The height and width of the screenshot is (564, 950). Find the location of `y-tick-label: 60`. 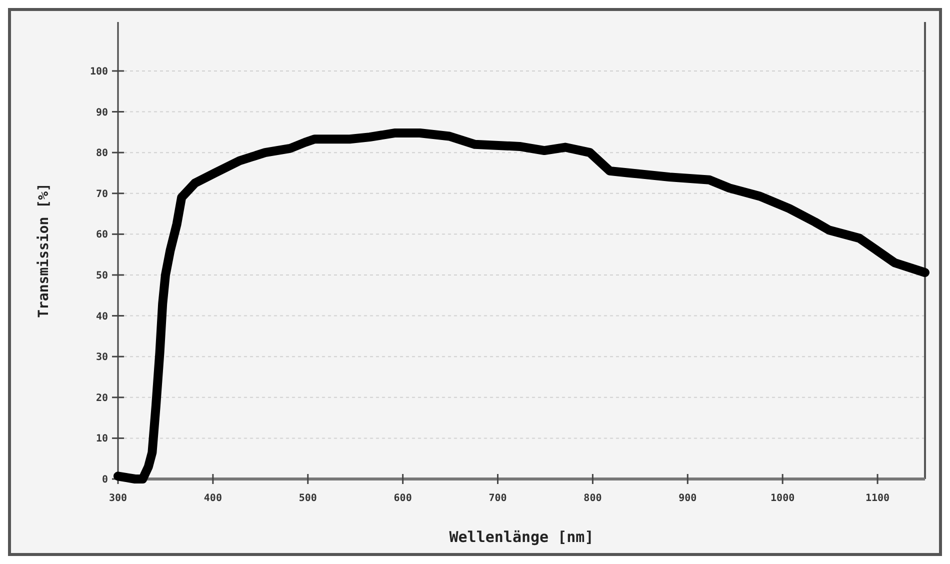

y-tick-label: 60 is located at coordinates (102, 235).